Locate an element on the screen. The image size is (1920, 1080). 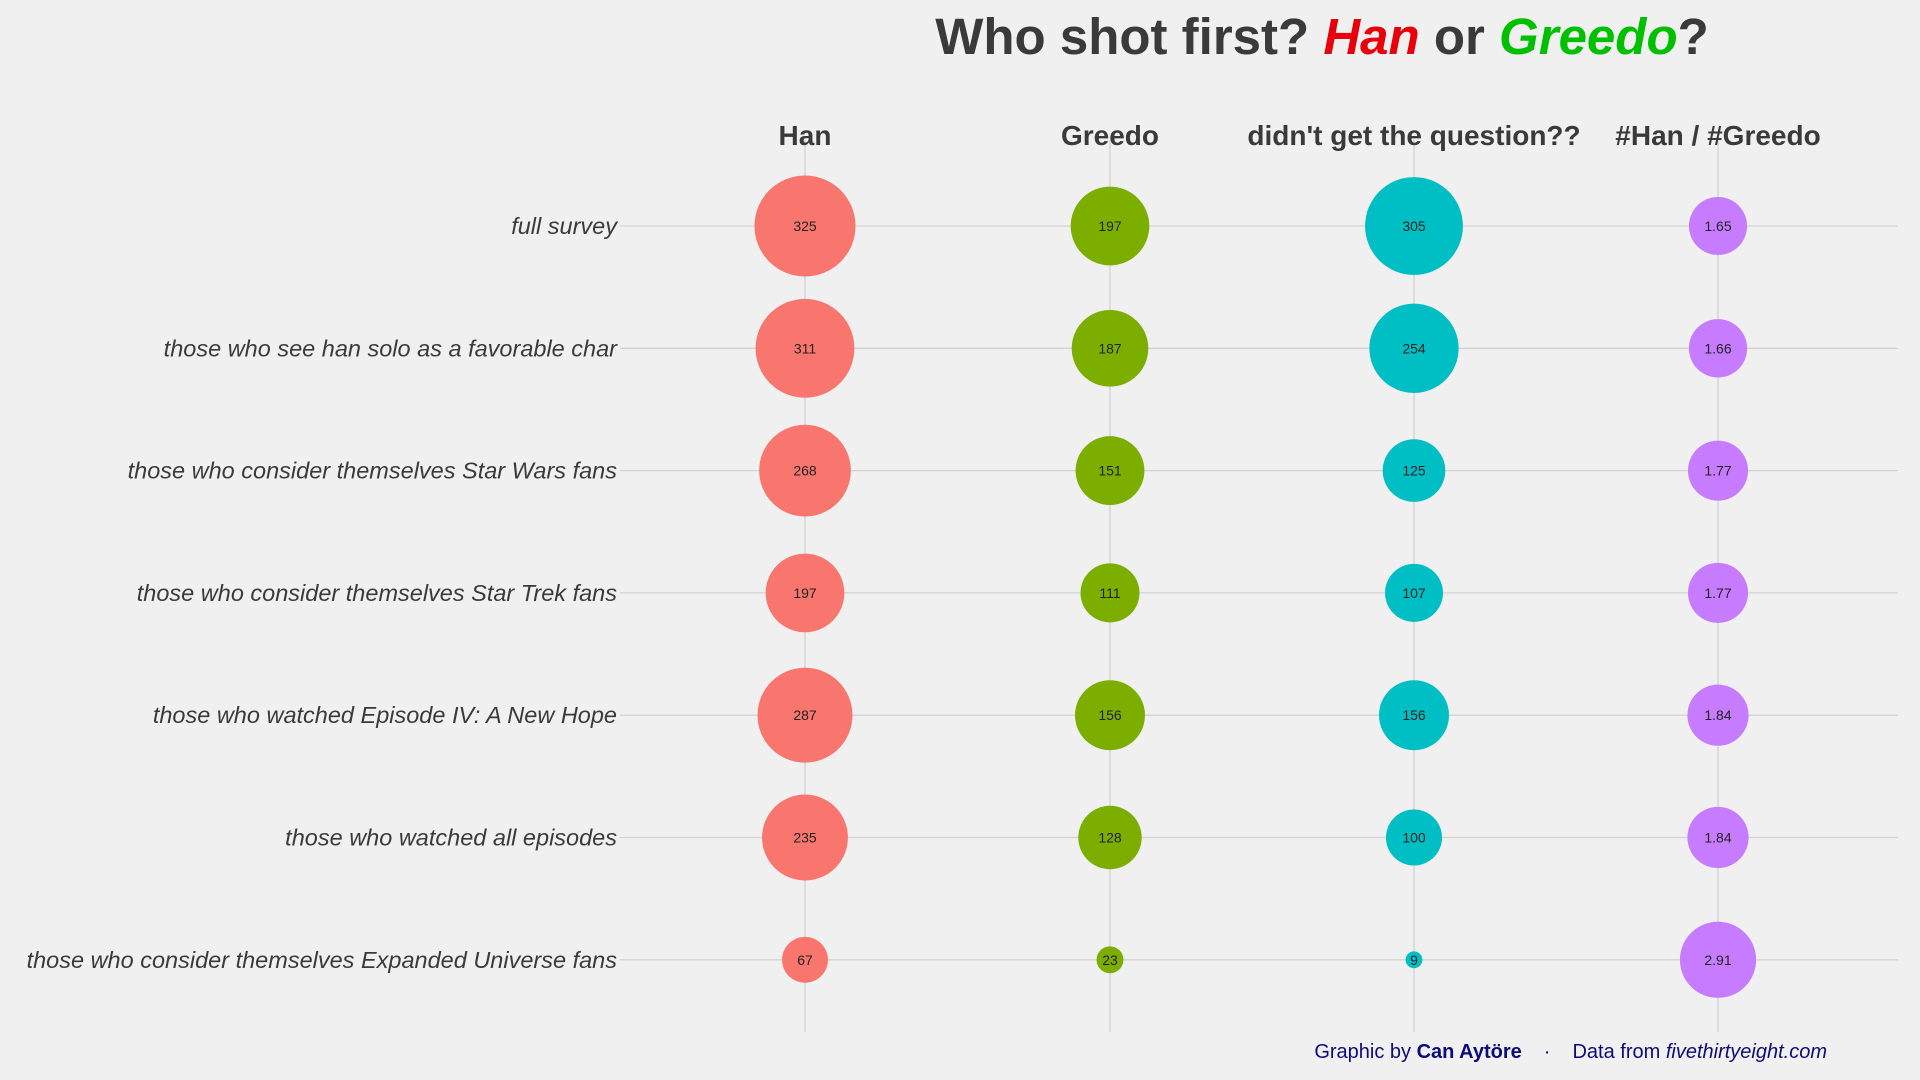
bubble-value-label: 305 is located at coordinates (1414, 226).